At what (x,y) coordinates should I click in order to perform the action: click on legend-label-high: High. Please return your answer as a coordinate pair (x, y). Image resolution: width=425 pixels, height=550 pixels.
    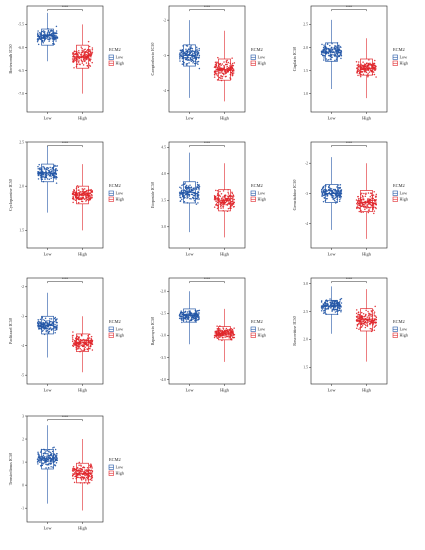
    Looking at the image, I should click on (120, 199).